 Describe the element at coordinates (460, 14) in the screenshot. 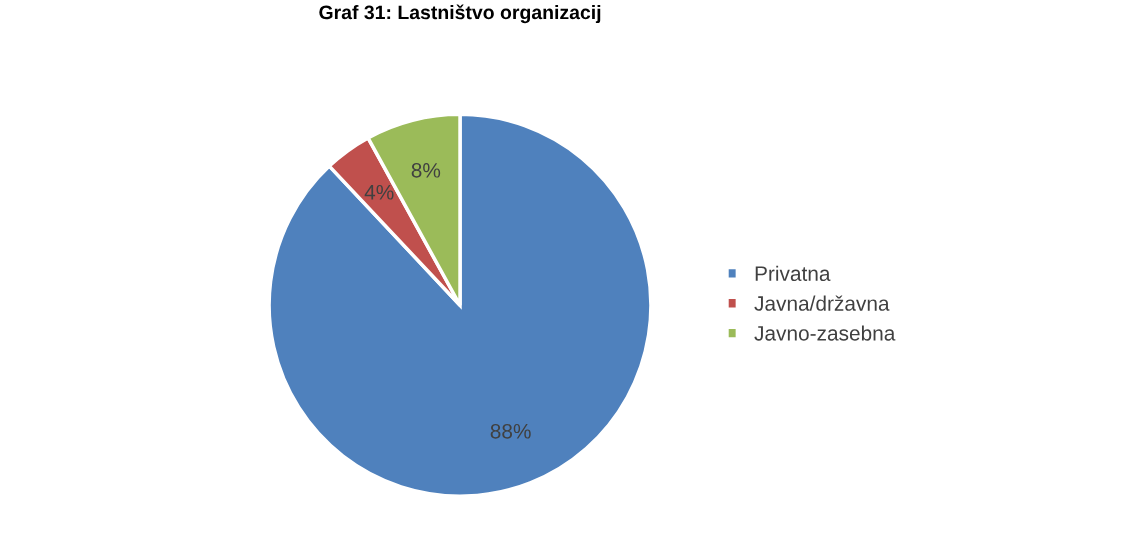

I see `chart-title: Graf 31: Lastništvo organizacij` at that location.